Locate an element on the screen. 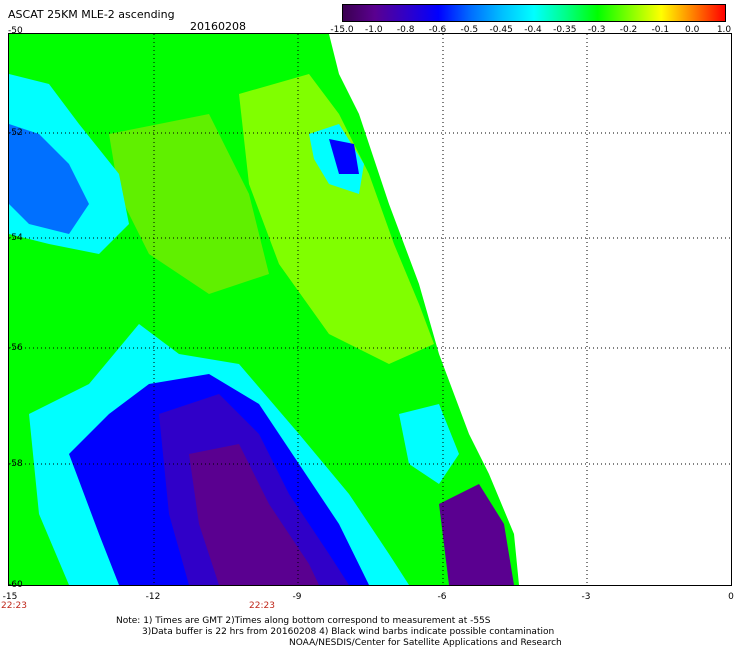 The image size is (740, 650). colorbar-tick-label: -0.4 is located at coordinates (533, 30).